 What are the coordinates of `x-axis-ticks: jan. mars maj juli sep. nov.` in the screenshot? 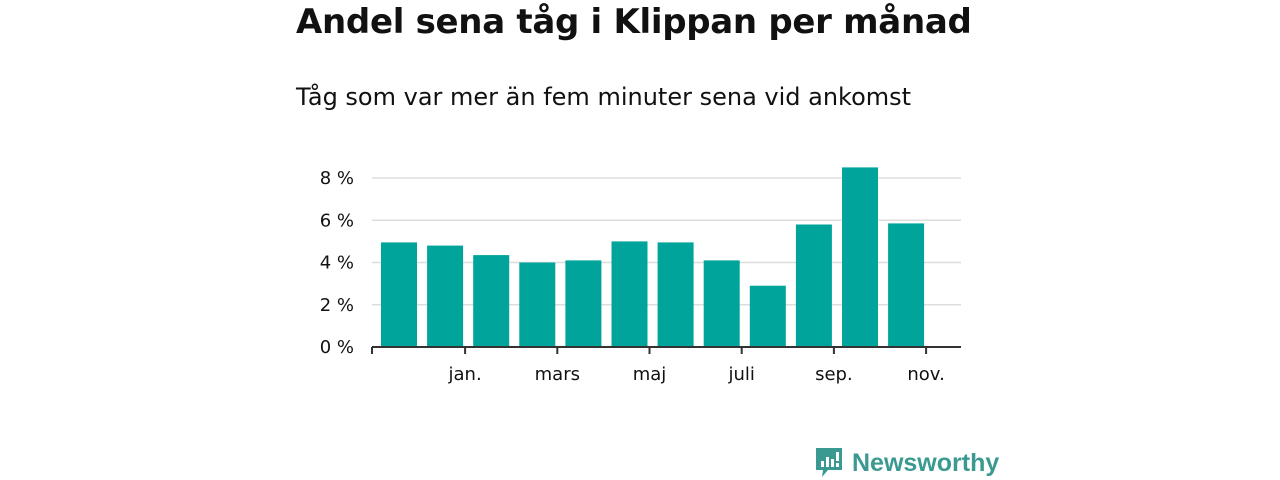 It's located at (658, 366).